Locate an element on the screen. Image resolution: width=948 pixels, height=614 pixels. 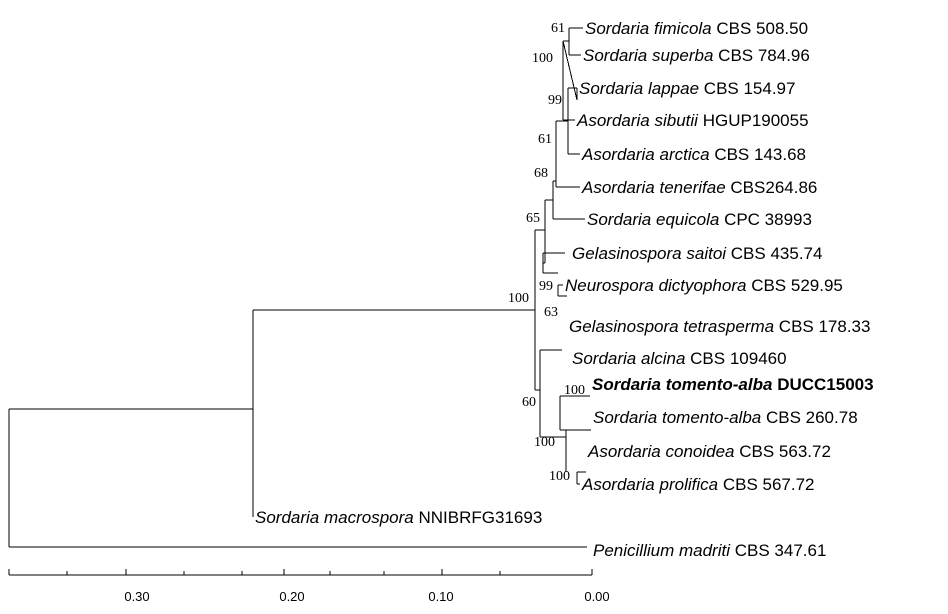
scale-tick-label: 0.30 is located at coordinates (136, 596).